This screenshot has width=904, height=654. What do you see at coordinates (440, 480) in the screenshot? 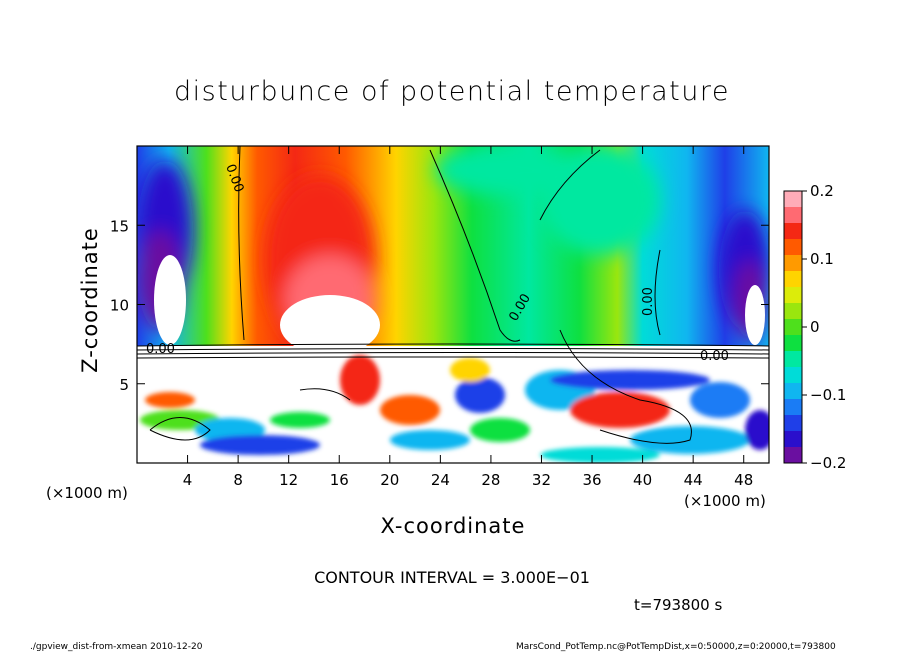
I see `x-tick-label: 24` at bounding box center [440, 480].